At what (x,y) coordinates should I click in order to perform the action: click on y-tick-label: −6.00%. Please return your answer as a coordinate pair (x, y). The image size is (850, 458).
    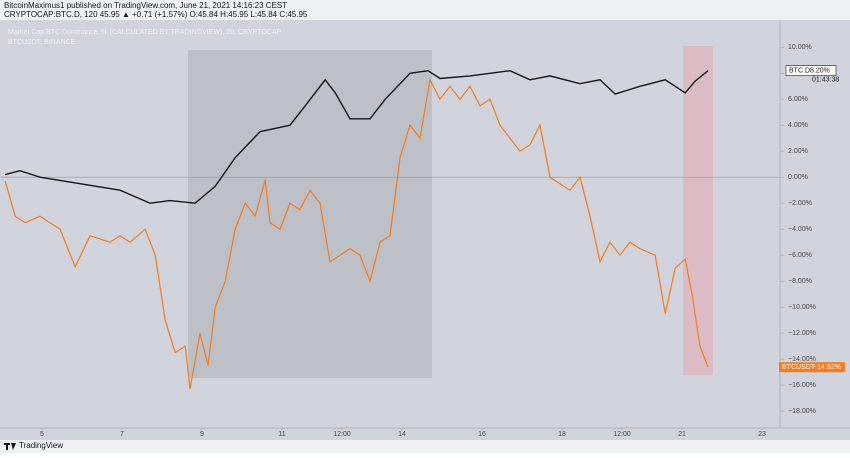
    Looking at the image, I should click on (800, 255).